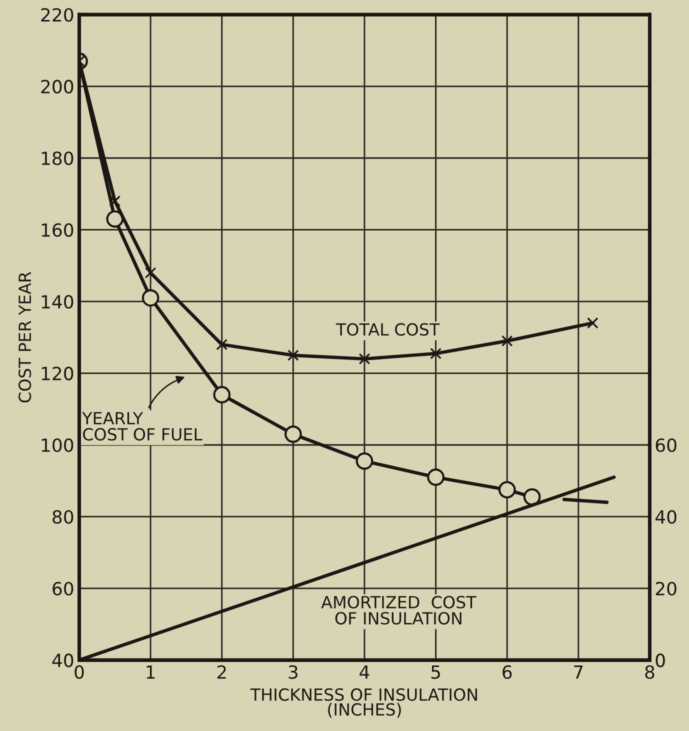  What do you see at coordinates (435, 672) in the screenshot?
I see `x-tick-label: 5` at bounding box center [435, 672].